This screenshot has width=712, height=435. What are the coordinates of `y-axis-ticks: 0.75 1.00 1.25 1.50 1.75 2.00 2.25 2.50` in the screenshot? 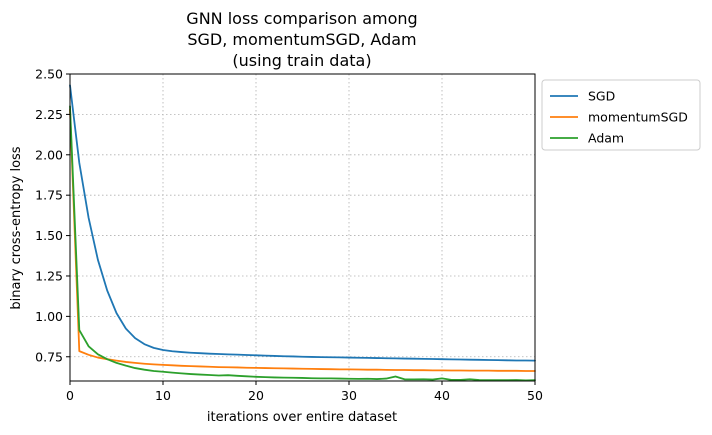 It's located at (52, 215).